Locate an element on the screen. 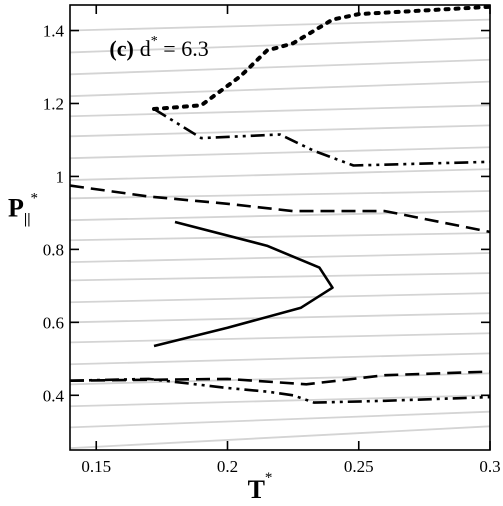 The image size is (503, 506). x-tick-label: 0.25 is located at coordinates (359, 466).